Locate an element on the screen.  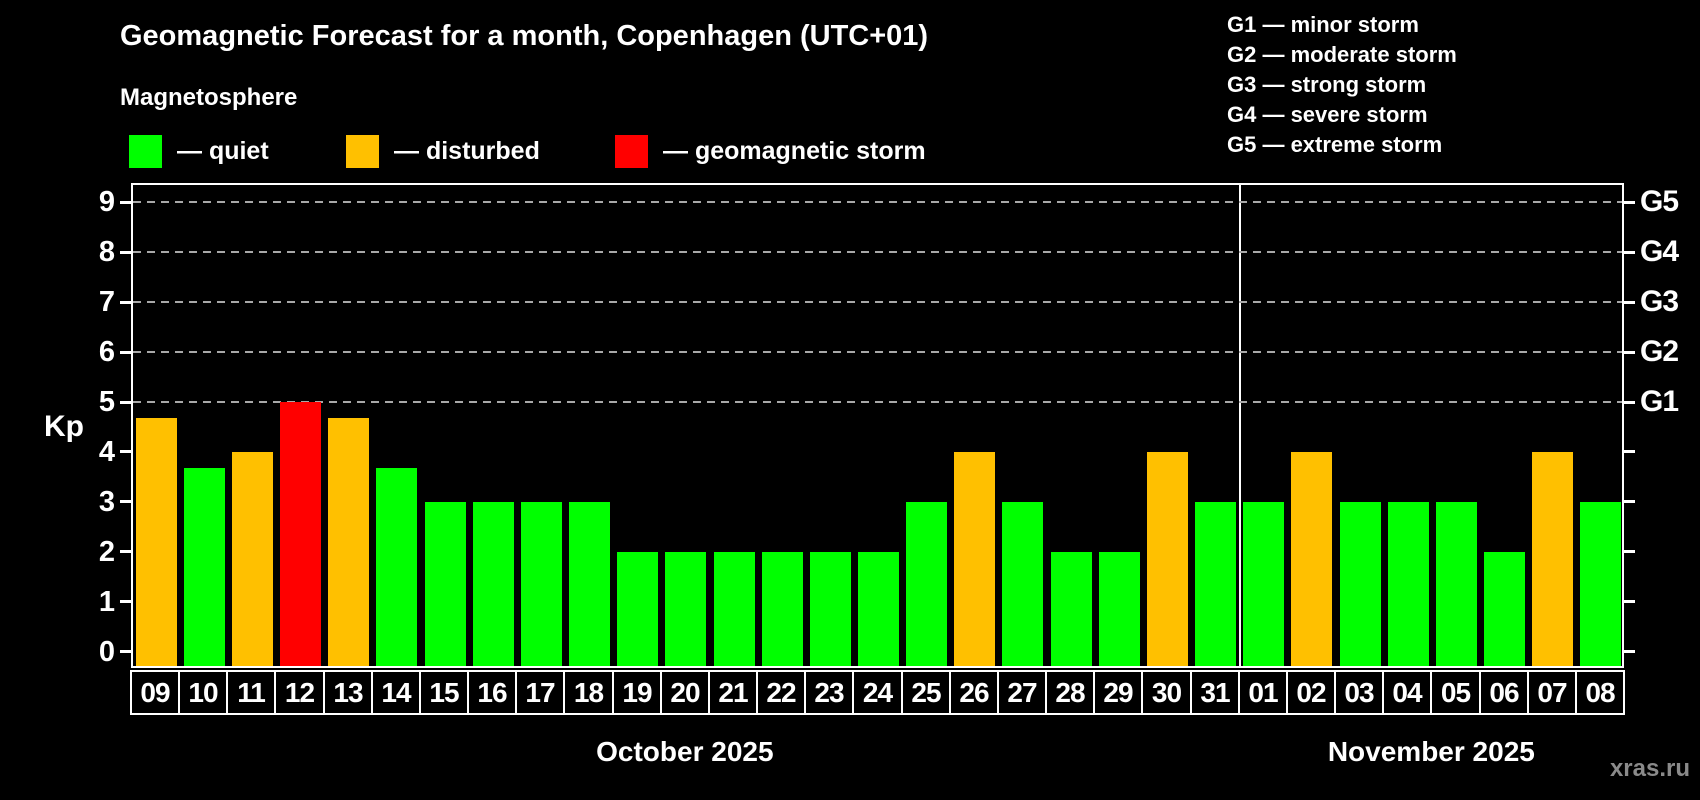
storm-scale-line-g3: G3 — strong storm is located at coordinates (1327, 84).